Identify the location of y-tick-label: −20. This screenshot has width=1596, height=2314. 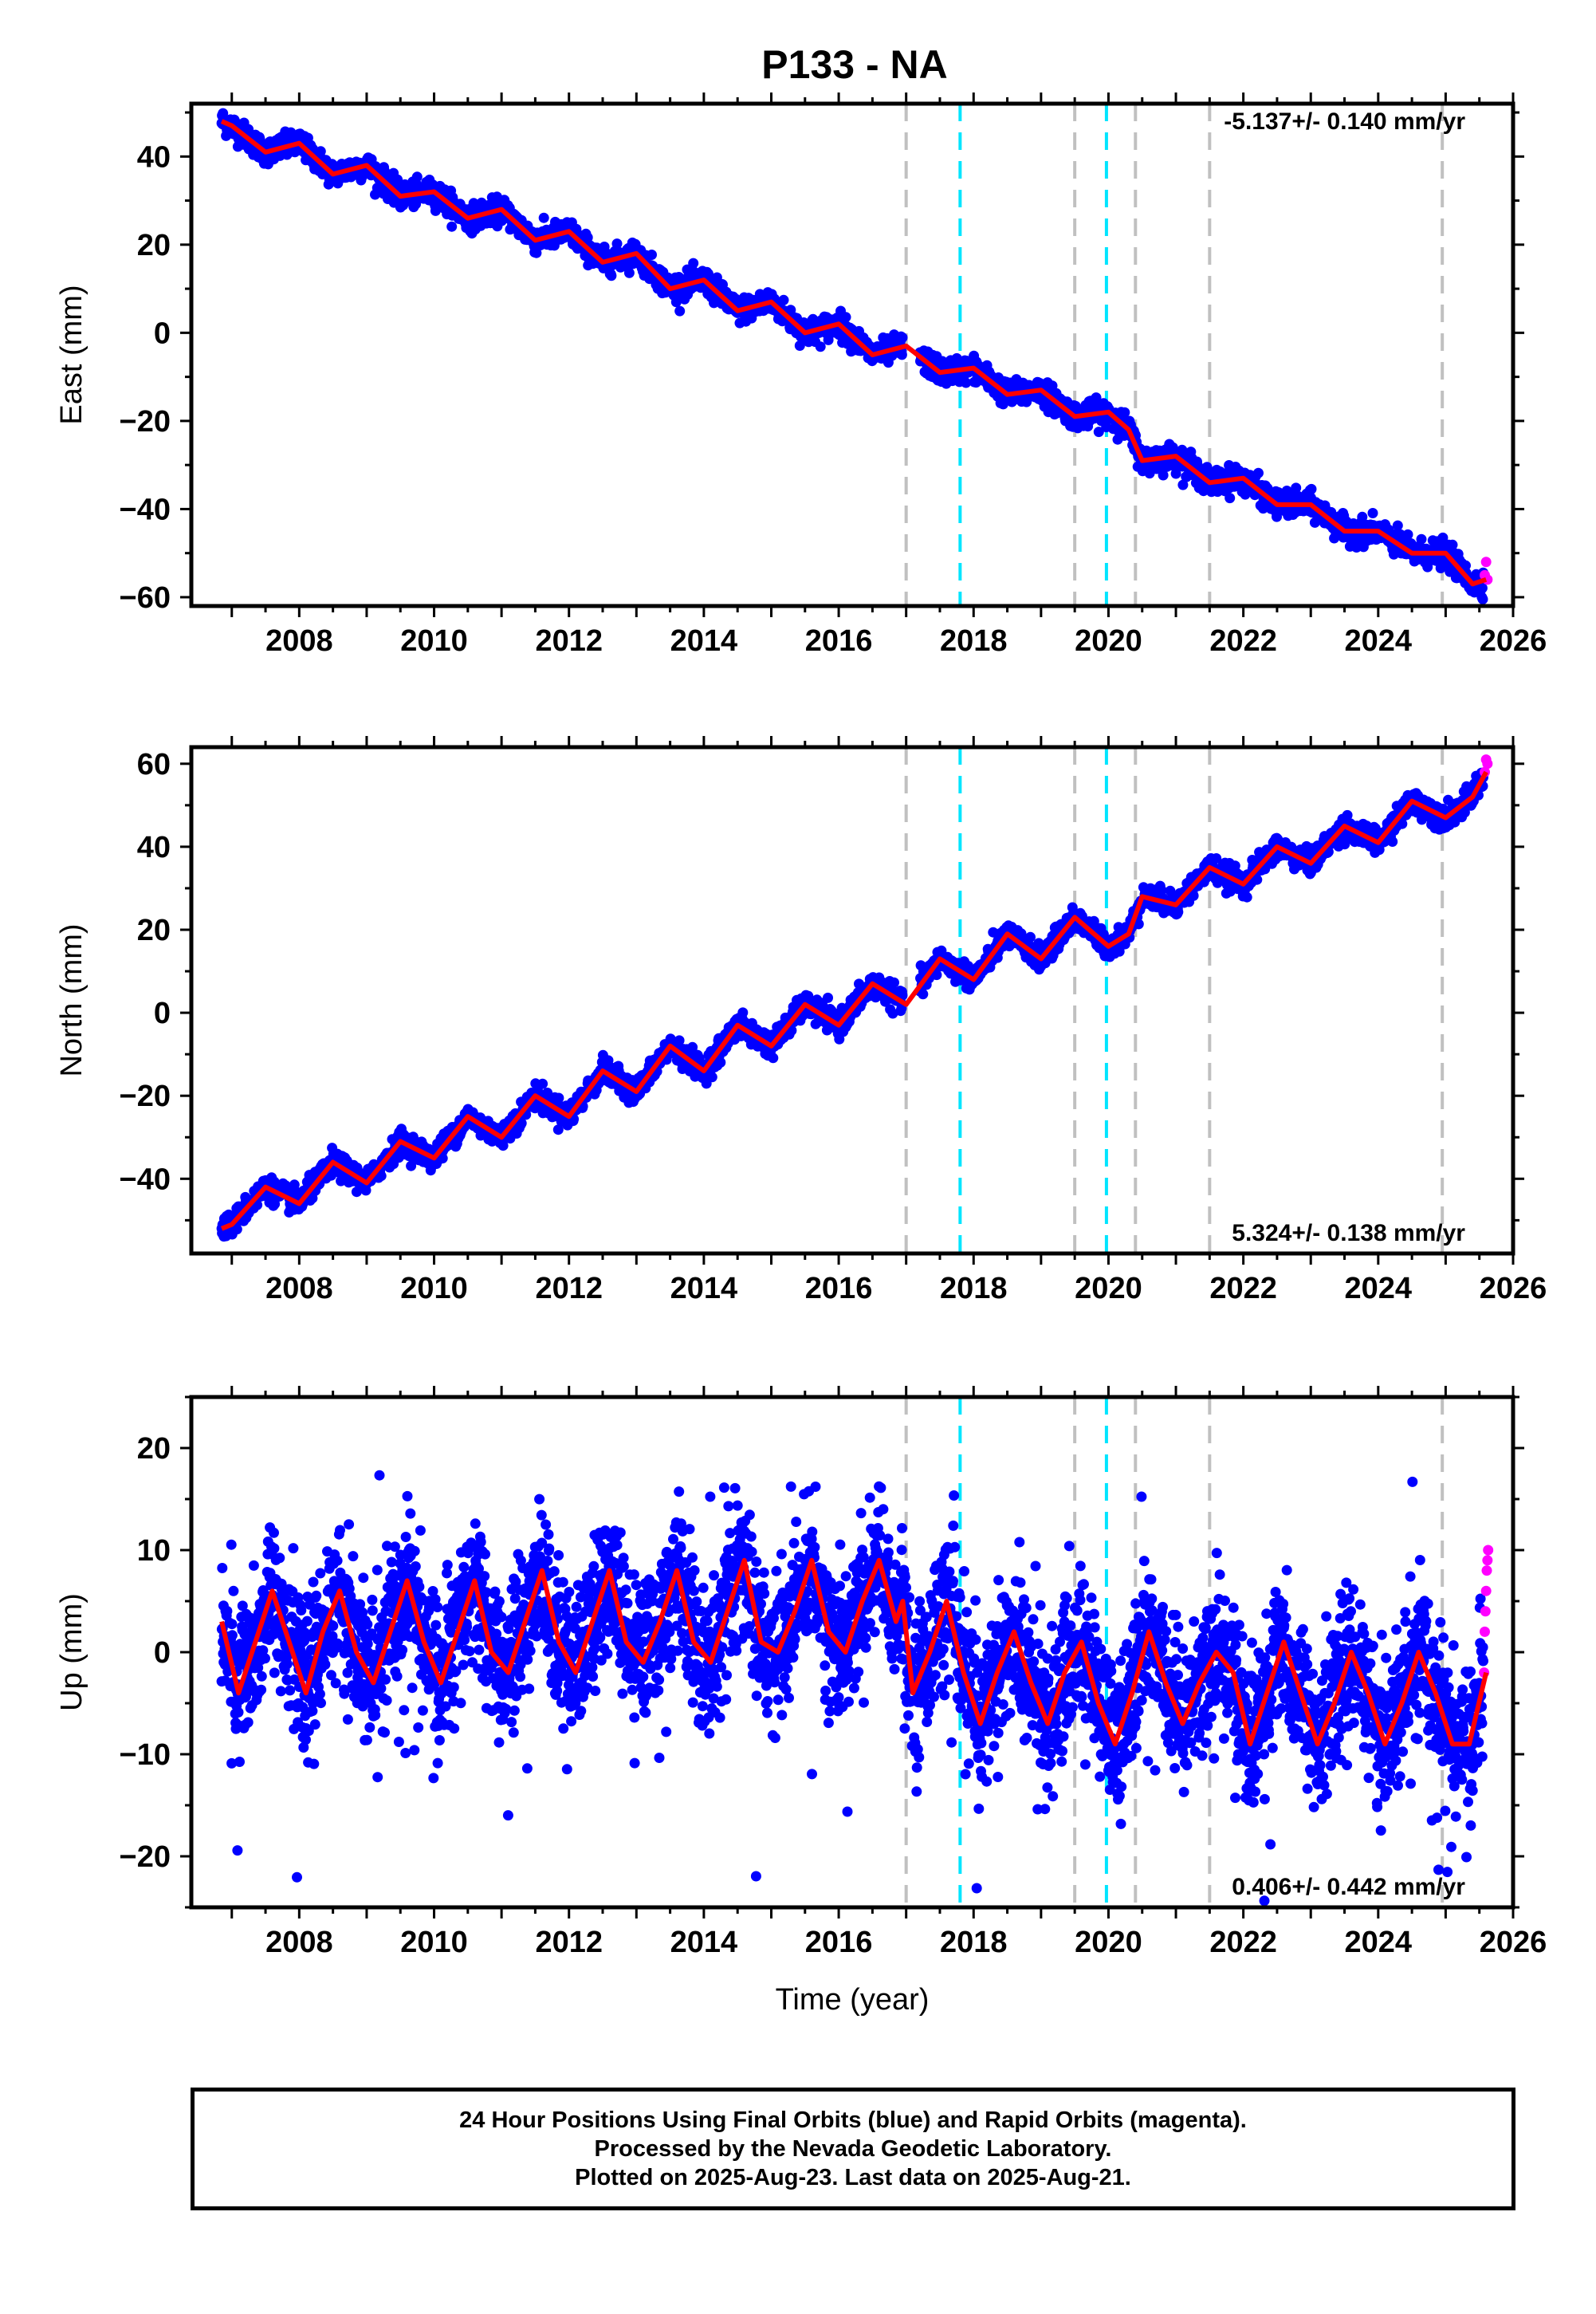
(145, 422).